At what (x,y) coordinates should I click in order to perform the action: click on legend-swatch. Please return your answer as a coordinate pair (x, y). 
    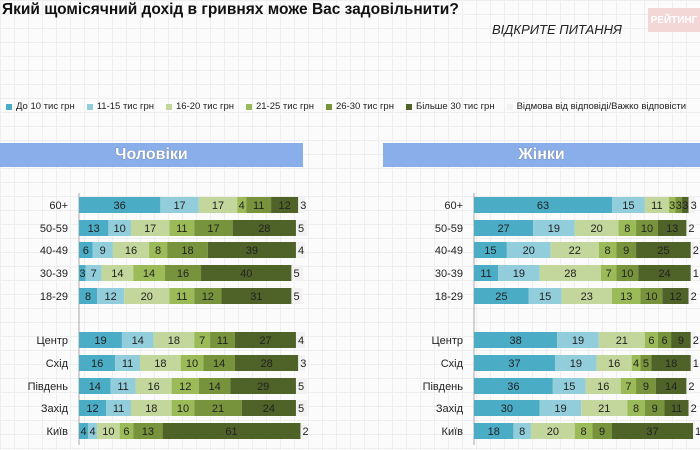
    Looking at the image, I should click on (509, 106).